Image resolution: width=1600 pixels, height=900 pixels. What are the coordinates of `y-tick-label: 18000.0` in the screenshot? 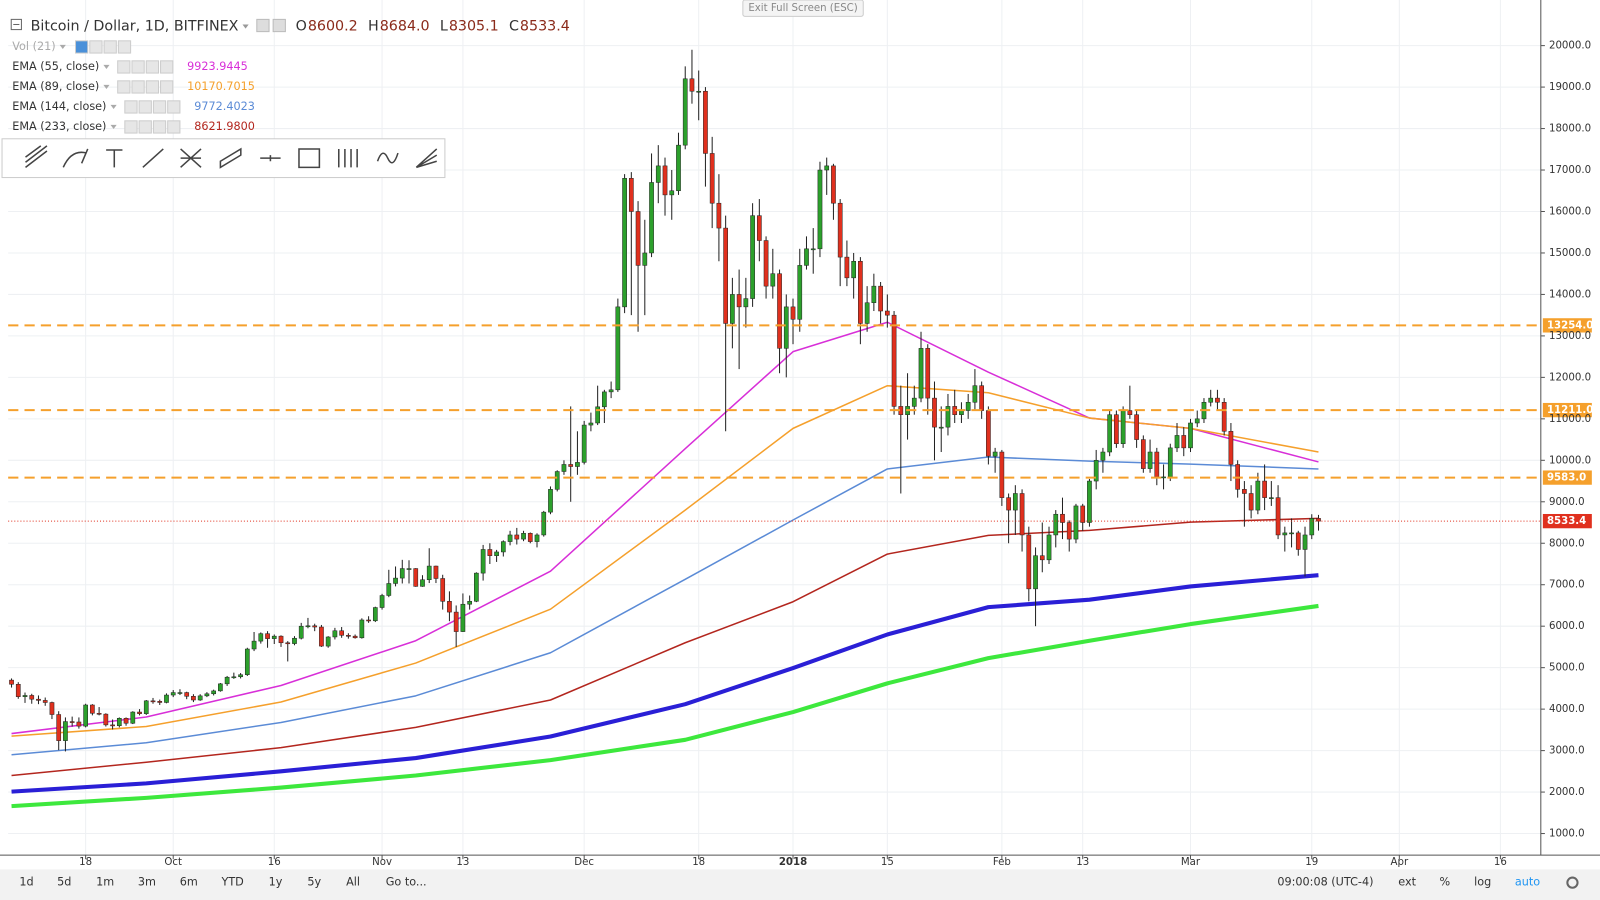 It's located at (1570, 129).